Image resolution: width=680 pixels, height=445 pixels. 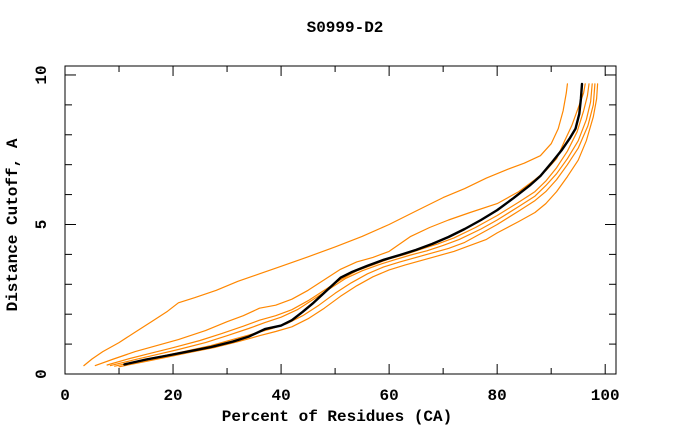 What do you see at coordinates (172, 396) in the screenshot?
I see `x-tick-label: 20` at bounding box center [172, 396].